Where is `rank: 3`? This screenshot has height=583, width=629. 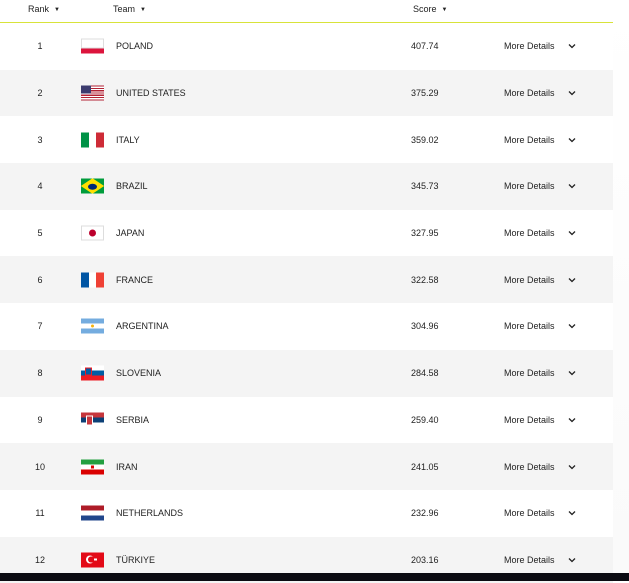 rank: 3 is located at coordinates (40, 139).